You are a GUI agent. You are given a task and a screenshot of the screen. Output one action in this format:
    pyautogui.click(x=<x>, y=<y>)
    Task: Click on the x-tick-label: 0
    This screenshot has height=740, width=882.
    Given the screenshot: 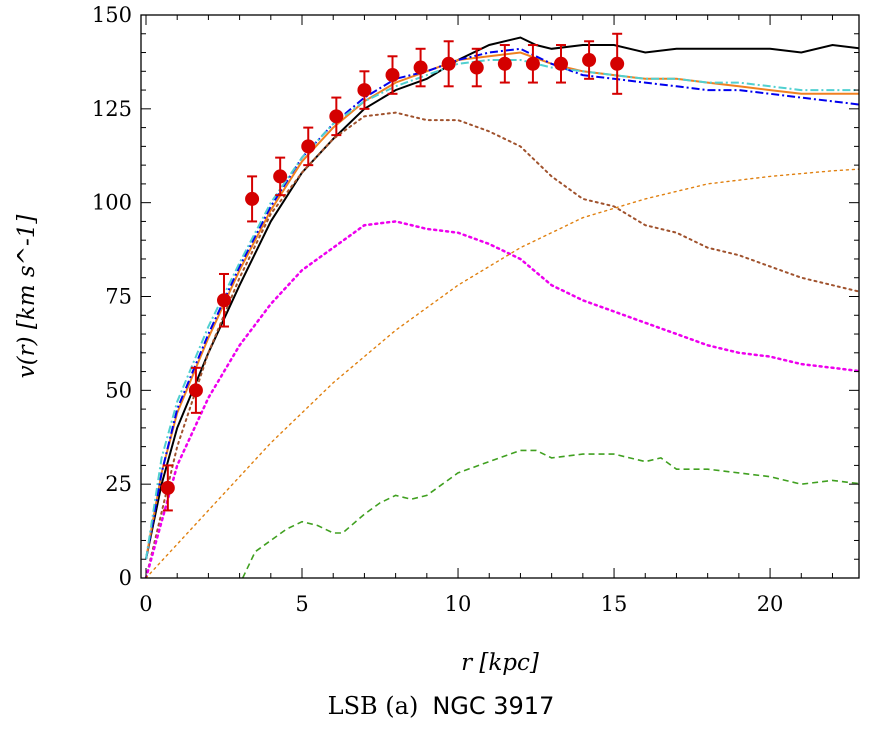 What is the action you would take?
    pyautogui.click(x=145, y=604)
    